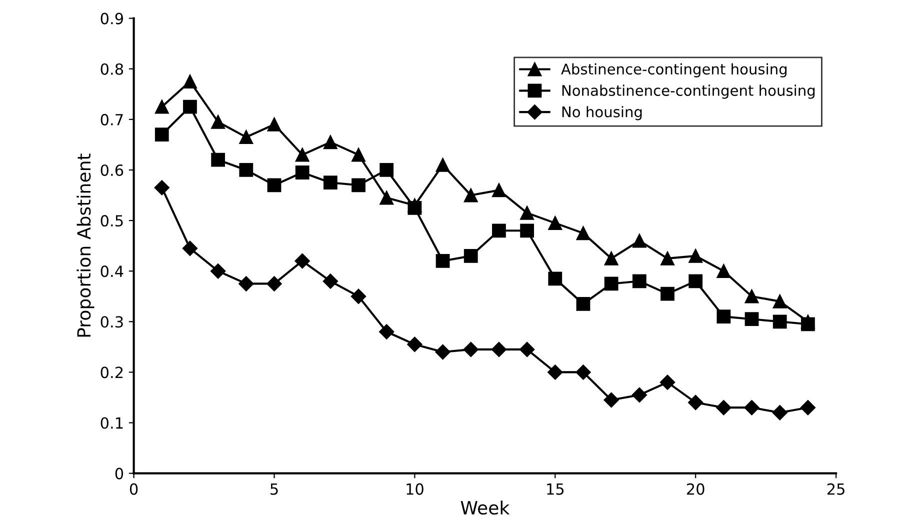 The height and width of the screenshot is (523, 898). I want to click on legend-label: Abstinence-contingent housing, so click(674, 70).